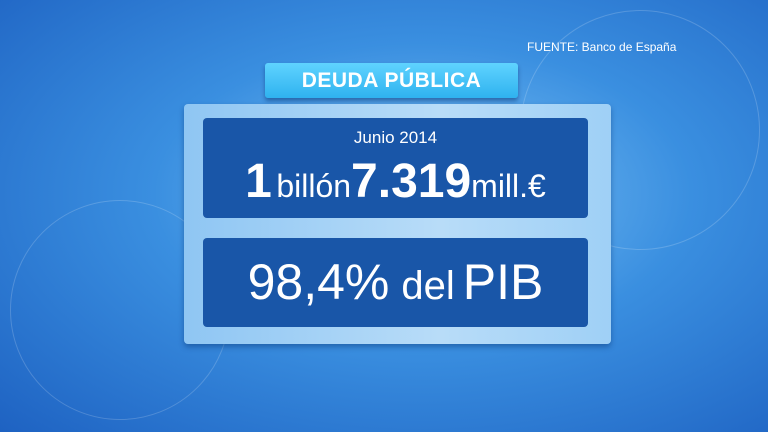 The width and height of the screenshot is (768, 432). I want to click on gdp-ratio-box: 98,4% del PIB, so click(395, 282).